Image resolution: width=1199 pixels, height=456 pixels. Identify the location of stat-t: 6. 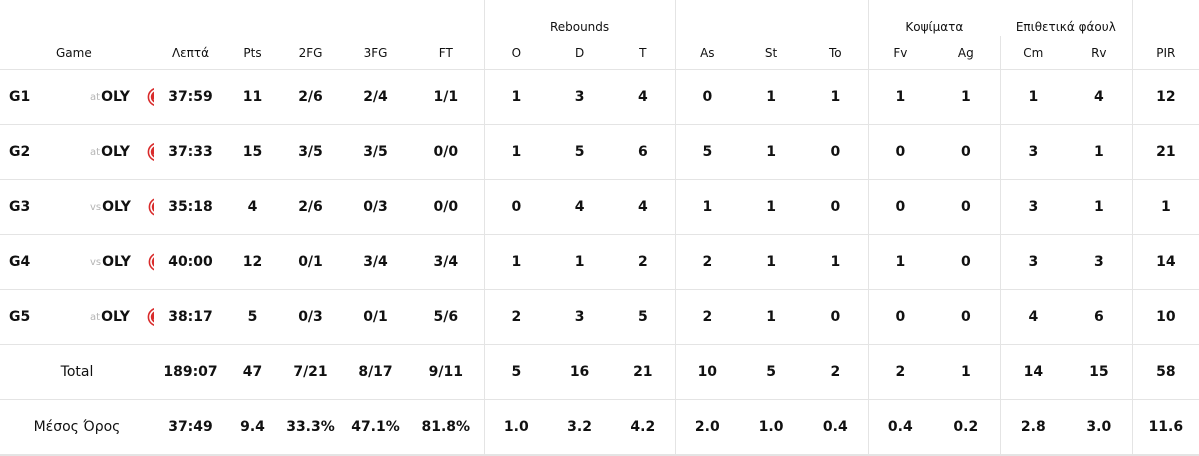
(643, 152).